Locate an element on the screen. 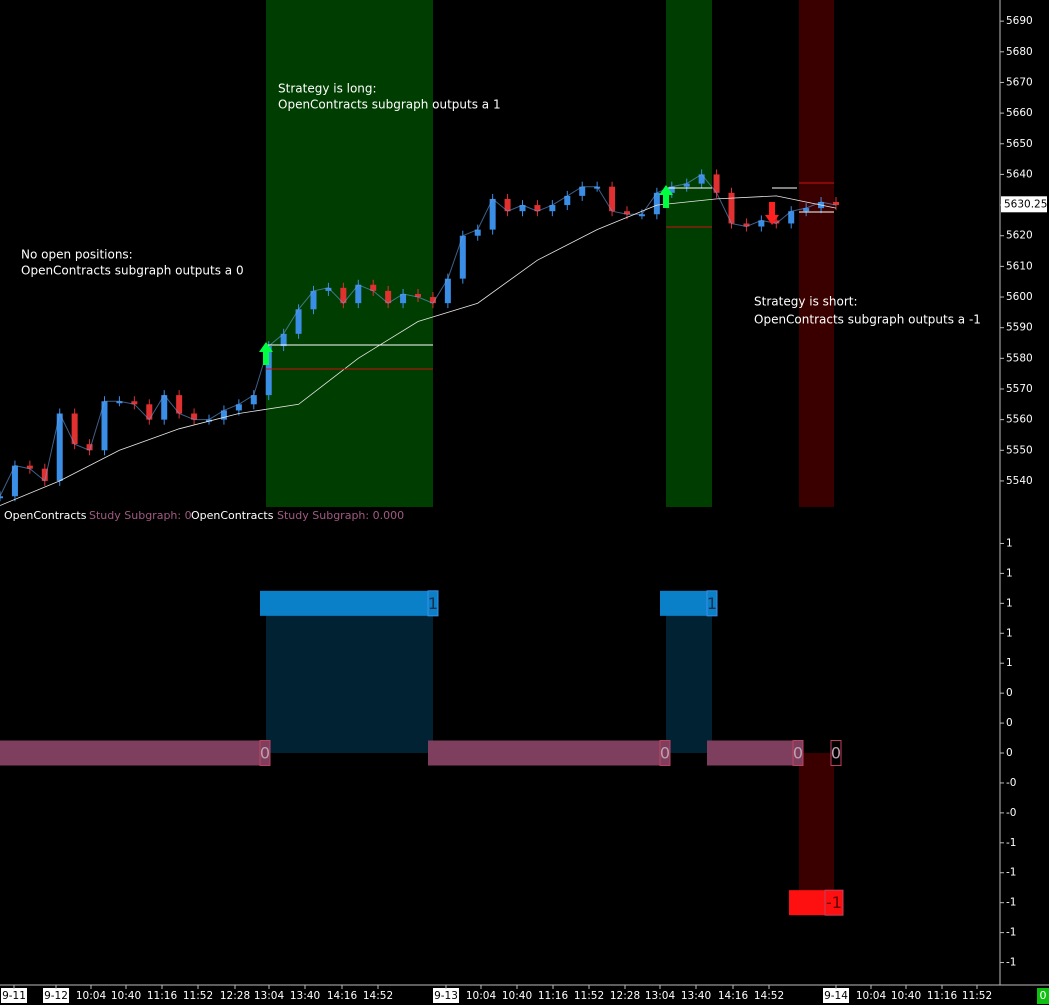  y-tick-label: 5590 is located at coordinates (1019, 328).